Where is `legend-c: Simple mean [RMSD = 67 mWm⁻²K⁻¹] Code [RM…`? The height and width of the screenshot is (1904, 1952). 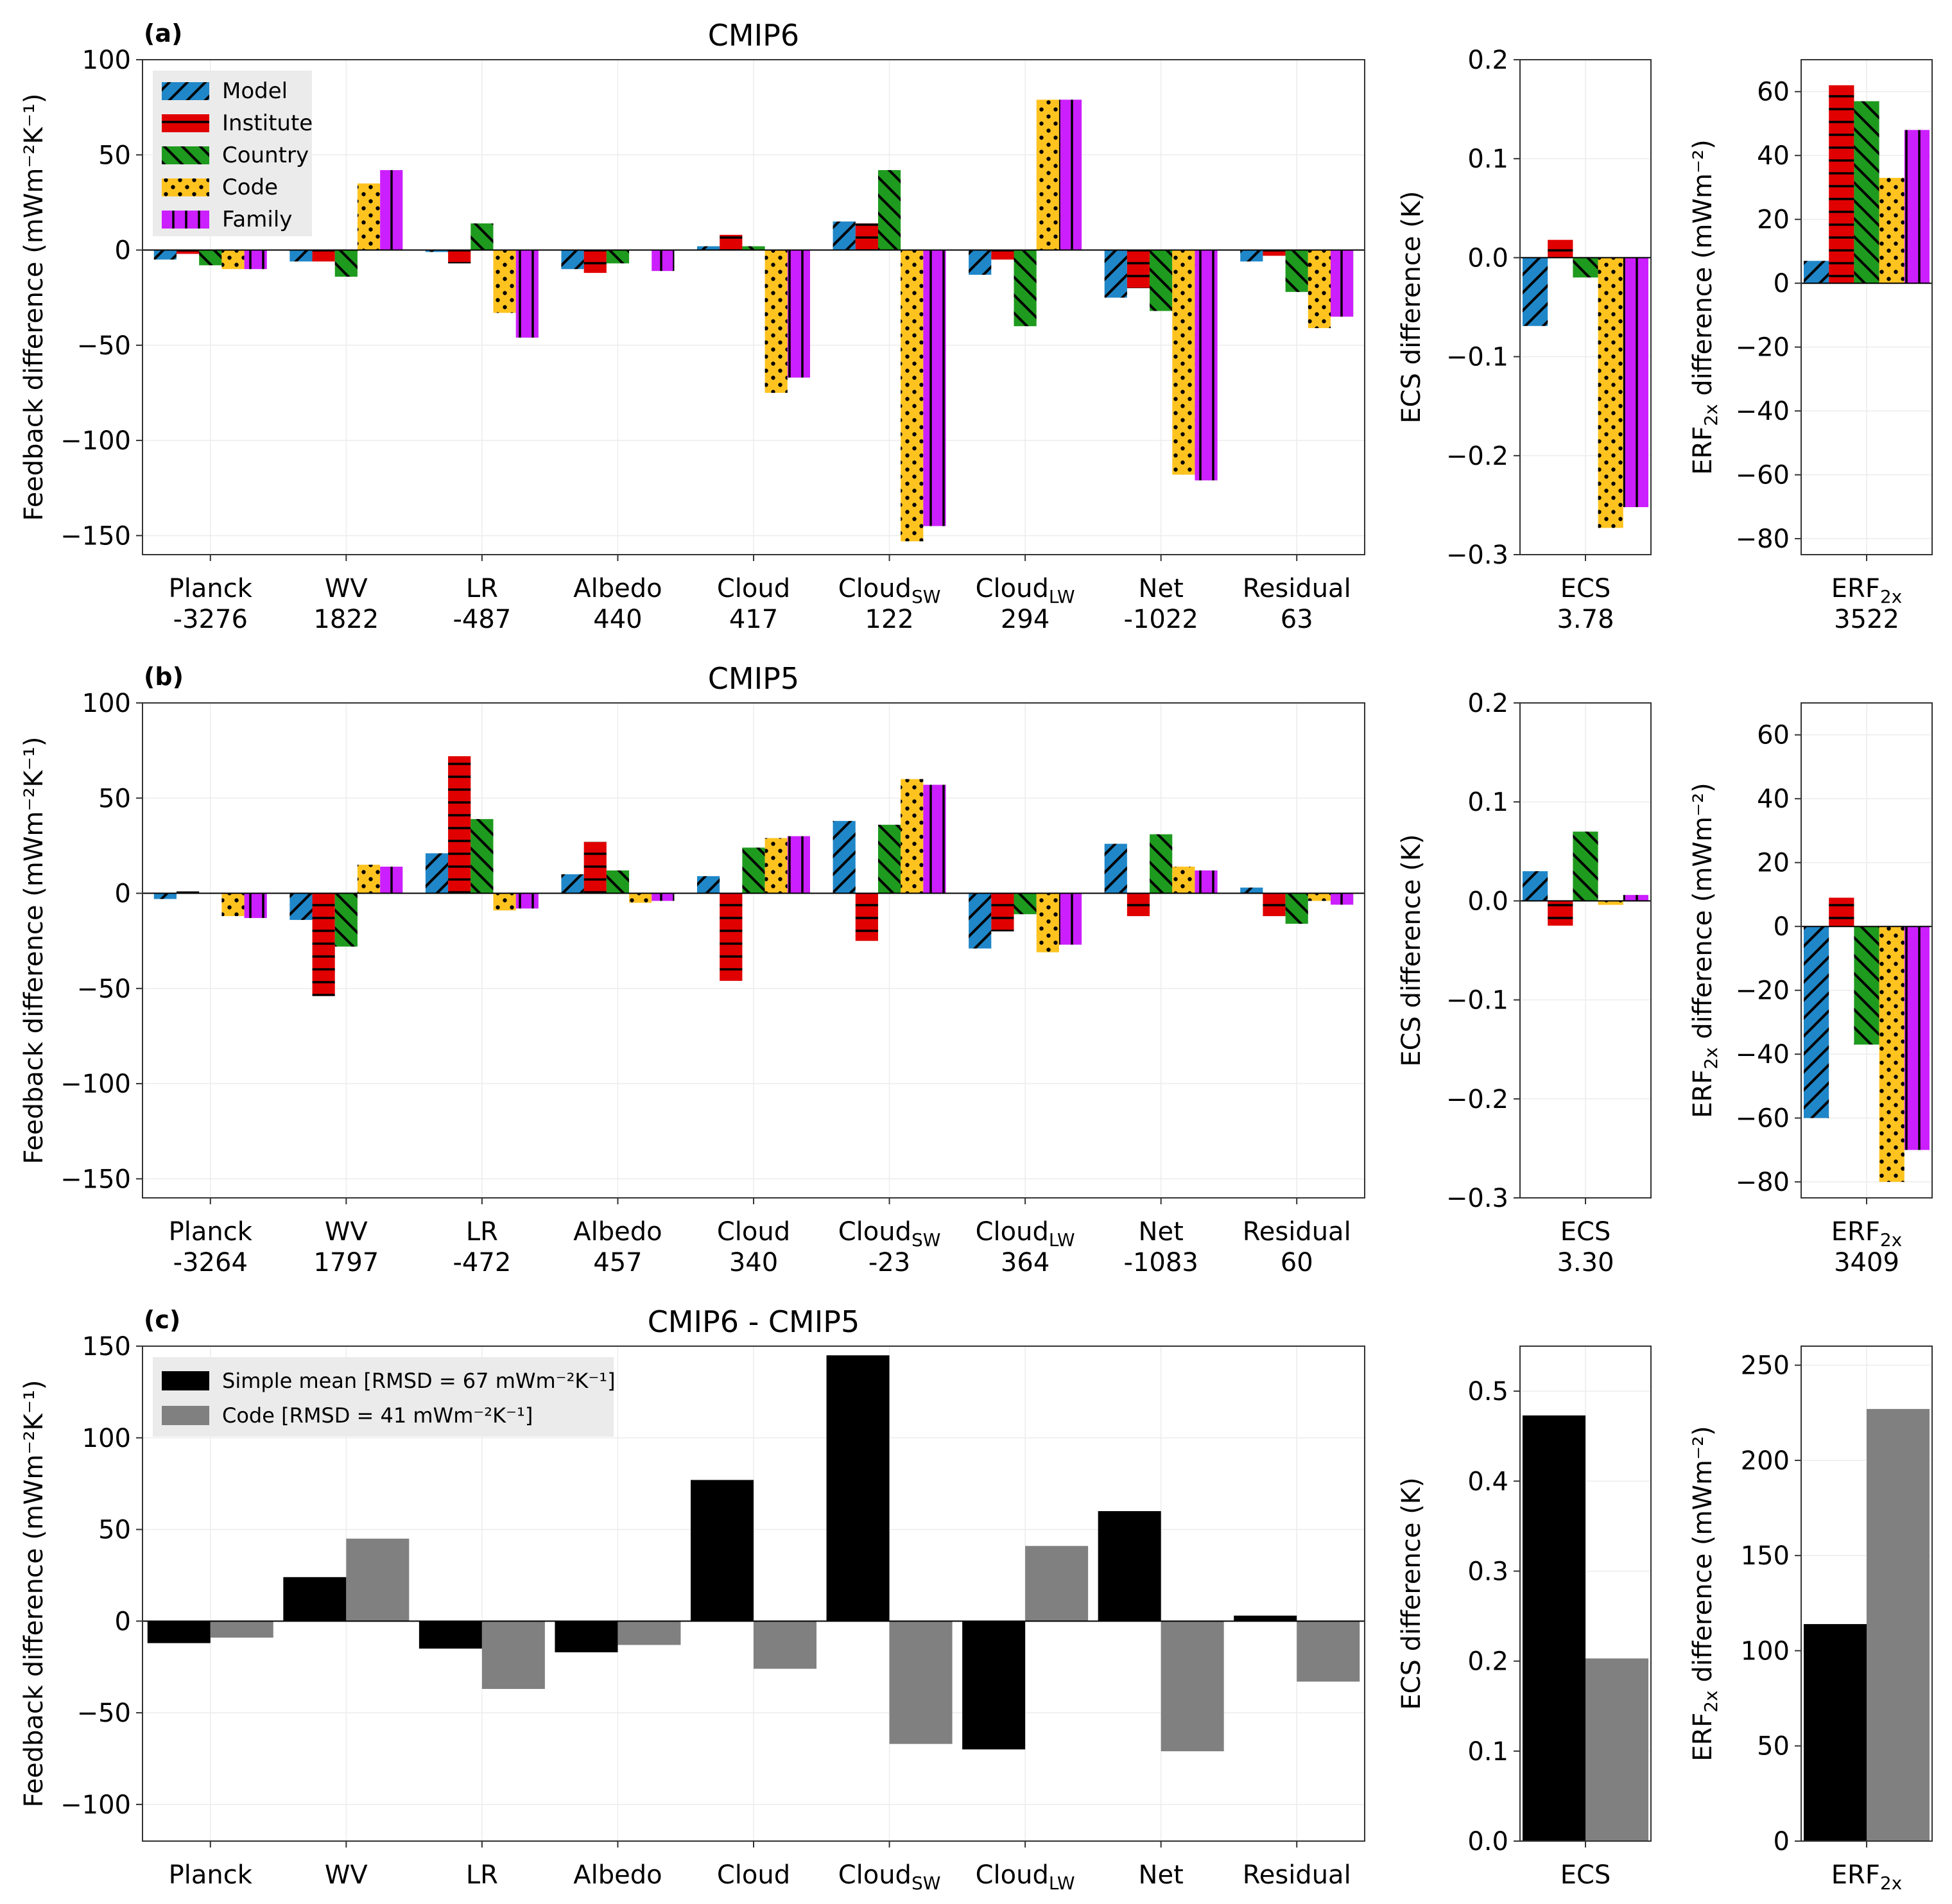
legend-c: Simple mean [RMSD = 67 mWm⁻²K⁻¹] Code [RM… is located at coordinates (384, 1397).